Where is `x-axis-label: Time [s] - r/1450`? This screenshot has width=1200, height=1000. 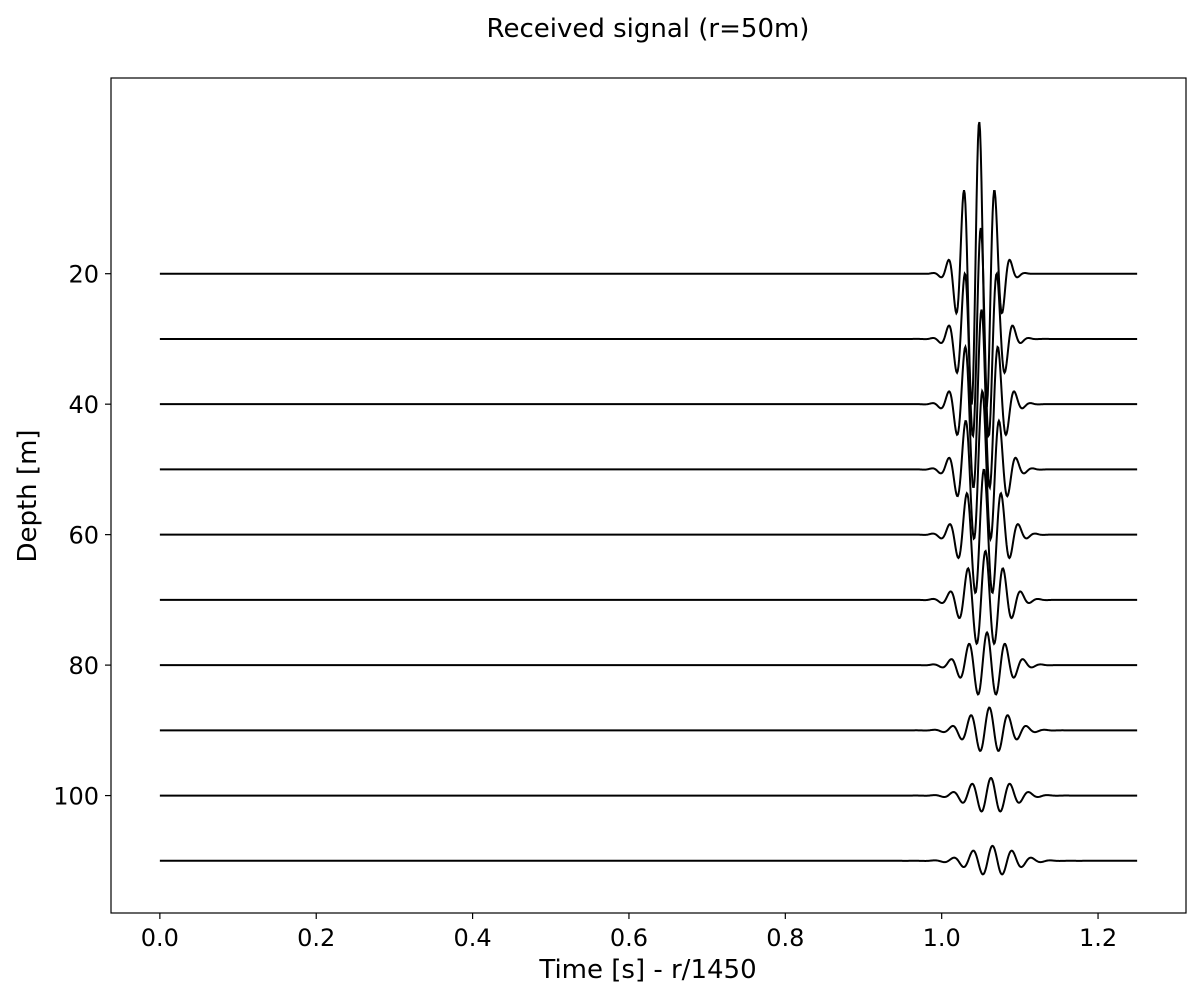 x-axis-label: Time [s] - r/1450 is located at coordinates (647, 970).